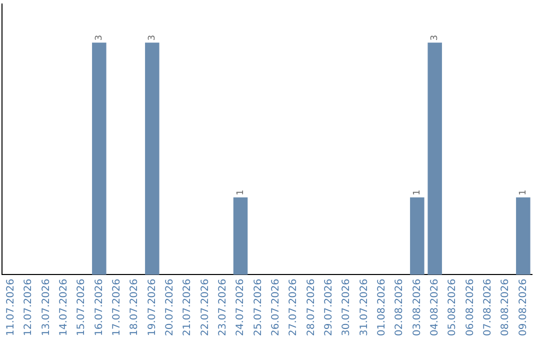 This screenshot has height=340, width=540. Describe the element at coordinates (506, 307) in the screenshot. I see `x-tick-label: 08.08.2026` at that location.